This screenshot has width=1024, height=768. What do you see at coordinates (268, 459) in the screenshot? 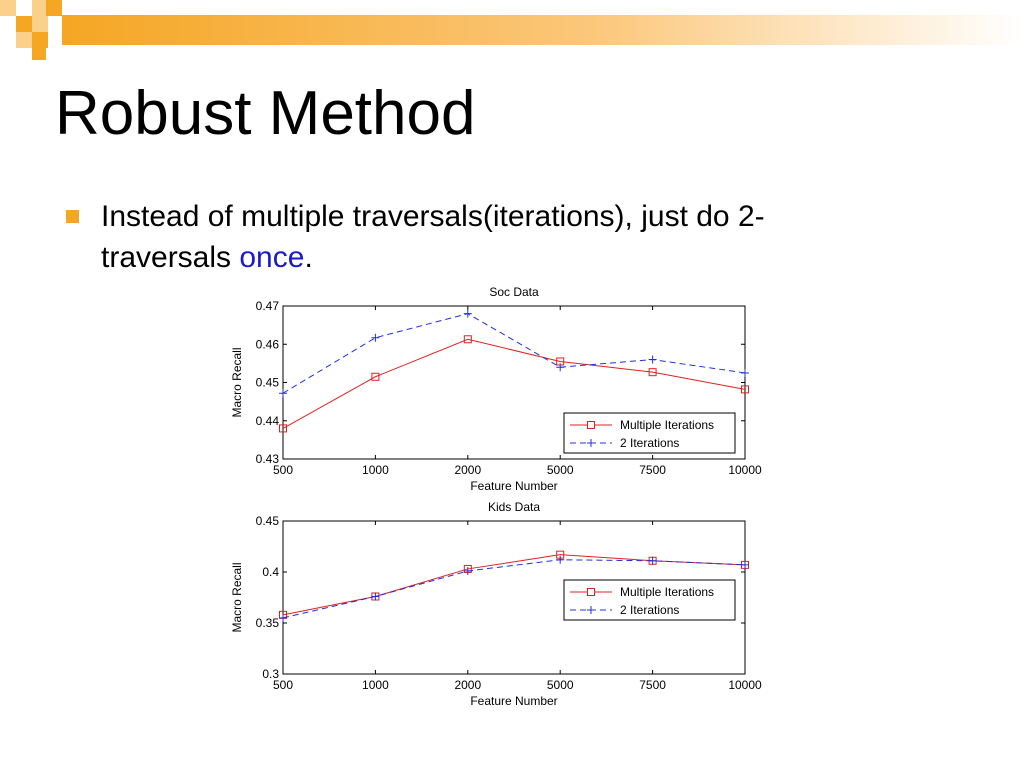
I see `y-tick-label: 0.43` at bounding box center [268, 459].